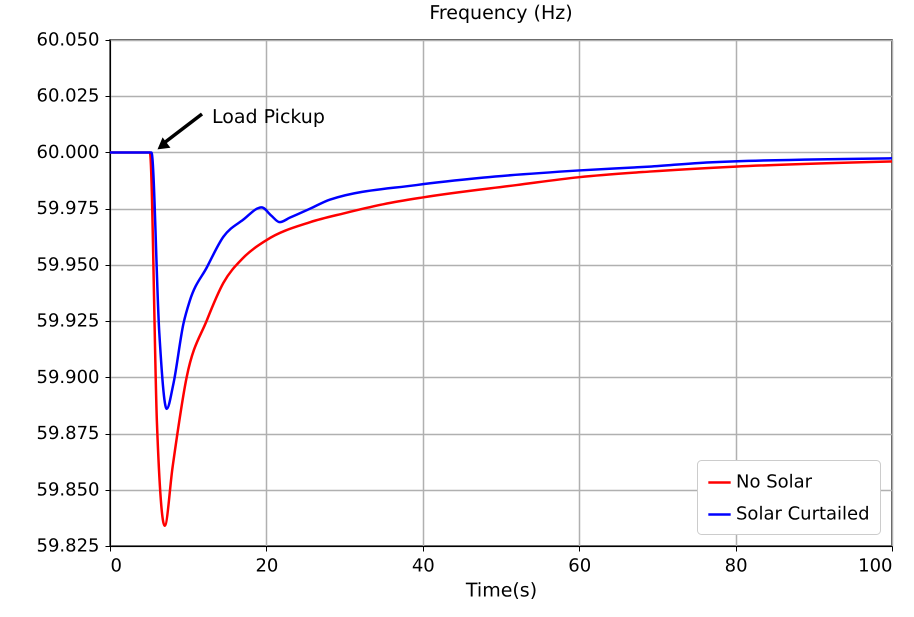 The height and width of the screenshot is (617, 914). I want to click on annotation: Load Pickup, so click(268, 117).